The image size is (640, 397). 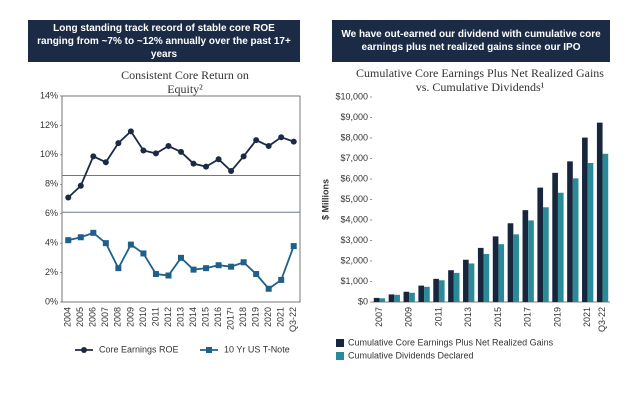 I want to click on y-tick-label: 0%, so click(x=51, y=301).